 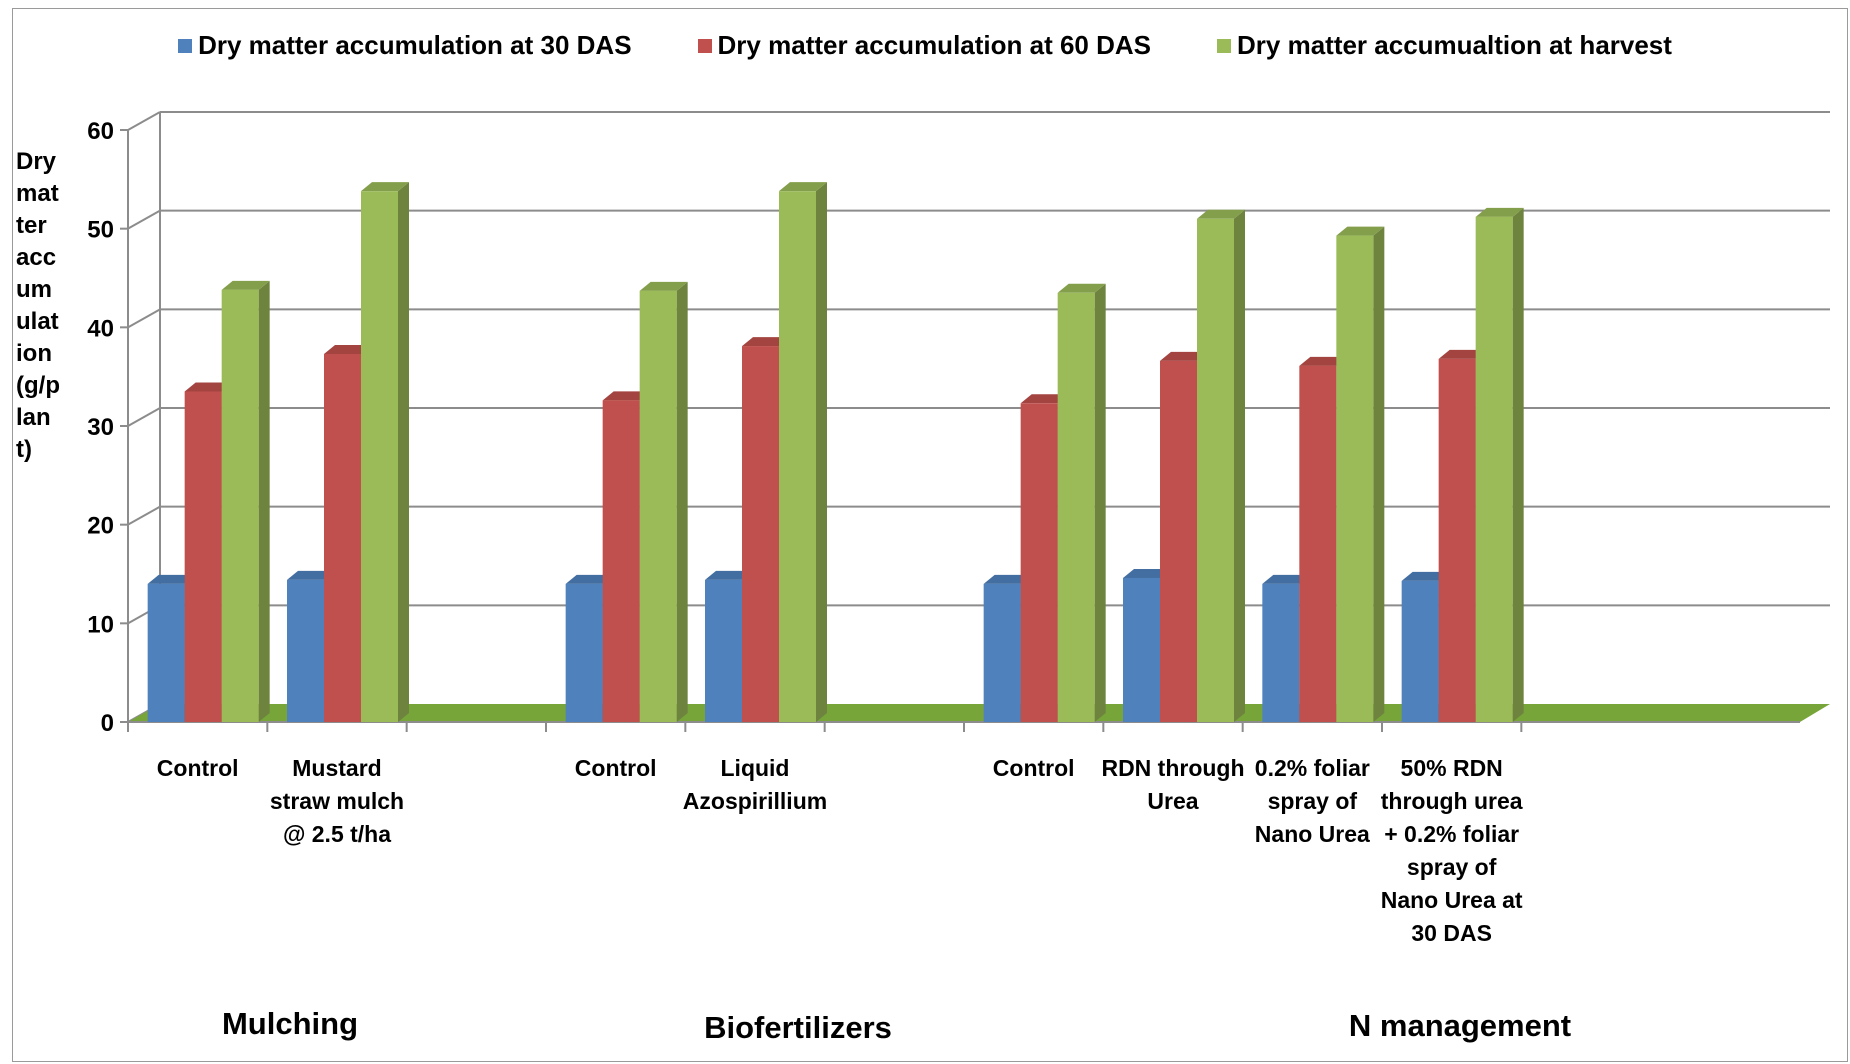 What do you see at coordinates (403, 452) in the screenshot?
I see `bar-side-s2-c1` at bounding box center [403, 452].